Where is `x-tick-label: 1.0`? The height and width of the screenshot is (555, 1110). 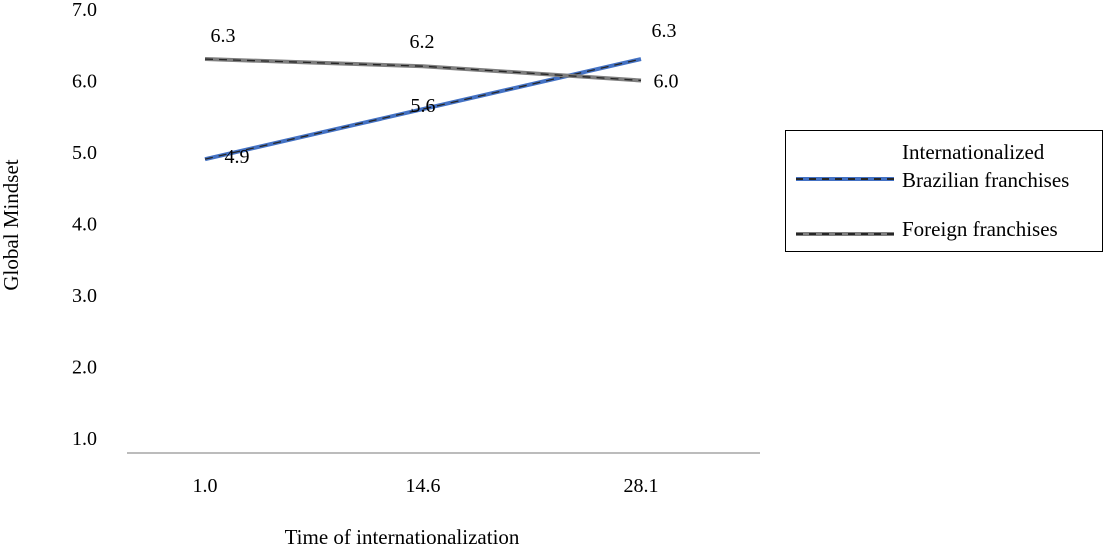
x-tick-label: 1.0 is located at coordinates (205, 486).